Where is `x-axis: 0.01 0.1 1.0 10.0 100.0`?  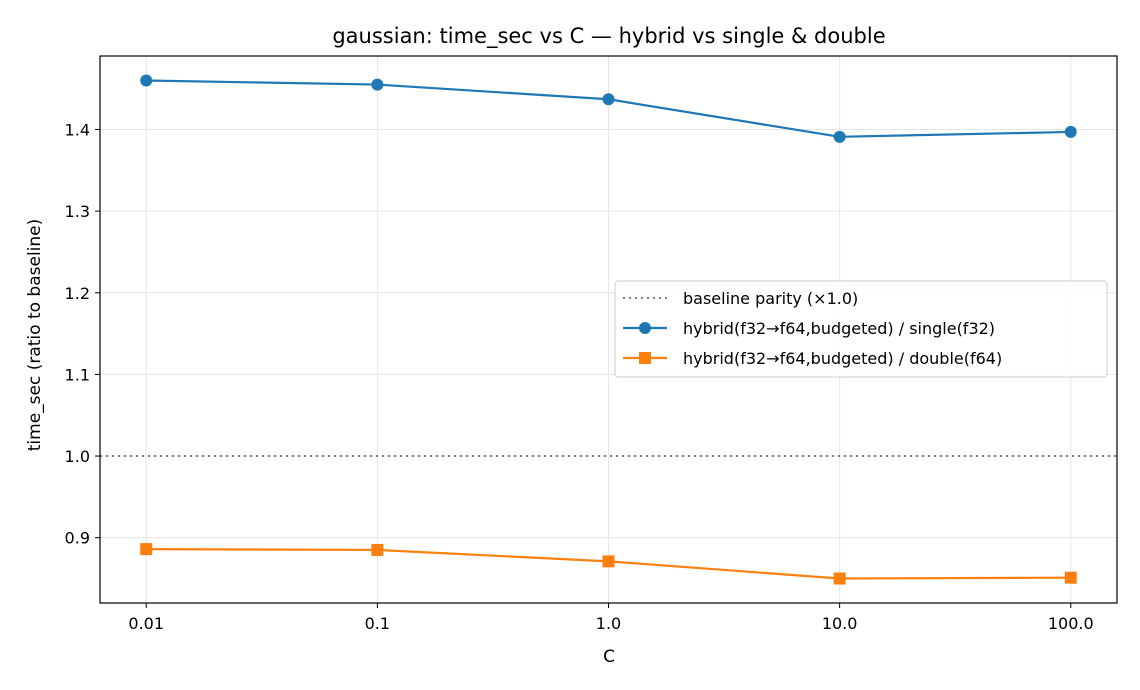
x-axis: 0.01 0.1 1.0 10.0 100.0 is located at coordinates (611, 618).